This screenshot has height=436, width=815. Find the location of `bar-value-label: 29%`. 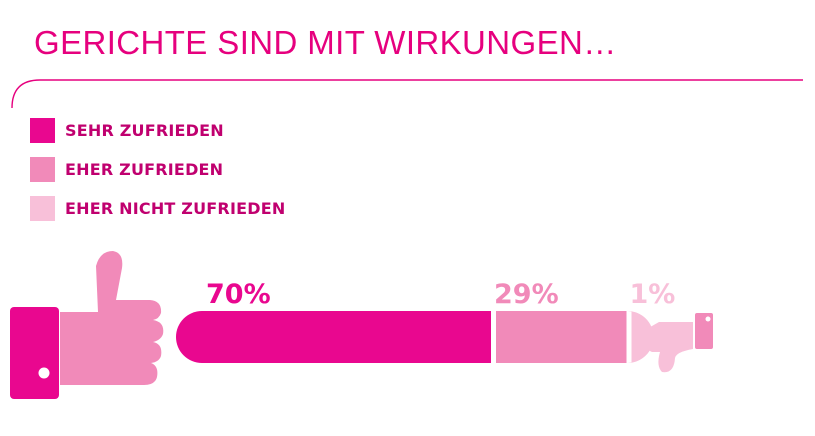

bar-value-label: 29% is located at coordinates (526, 294).